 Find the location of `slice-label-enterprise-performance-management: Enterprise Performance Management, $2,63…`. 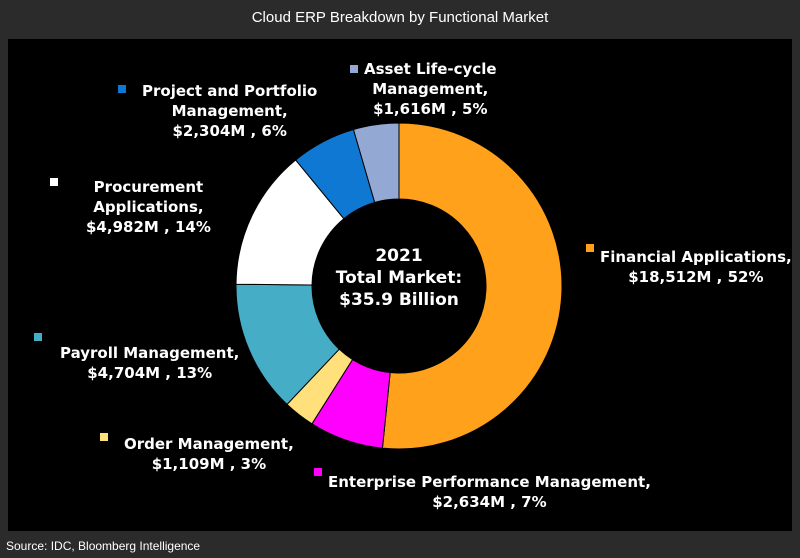

slice-label-enterprise-performance-management: Enterprise Performance Management, $2,63… is located at coordinates (482, 490).